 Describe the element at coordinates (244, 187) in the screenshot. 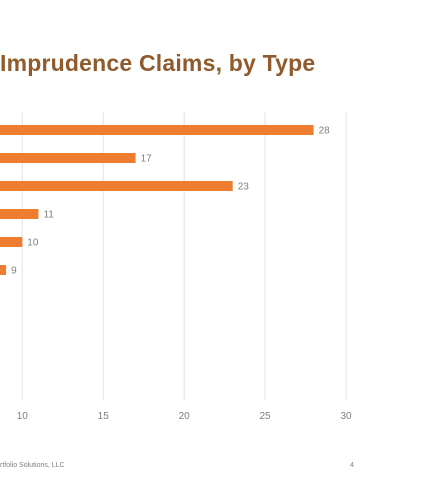

I see `bar-value-label: 23` at that location.